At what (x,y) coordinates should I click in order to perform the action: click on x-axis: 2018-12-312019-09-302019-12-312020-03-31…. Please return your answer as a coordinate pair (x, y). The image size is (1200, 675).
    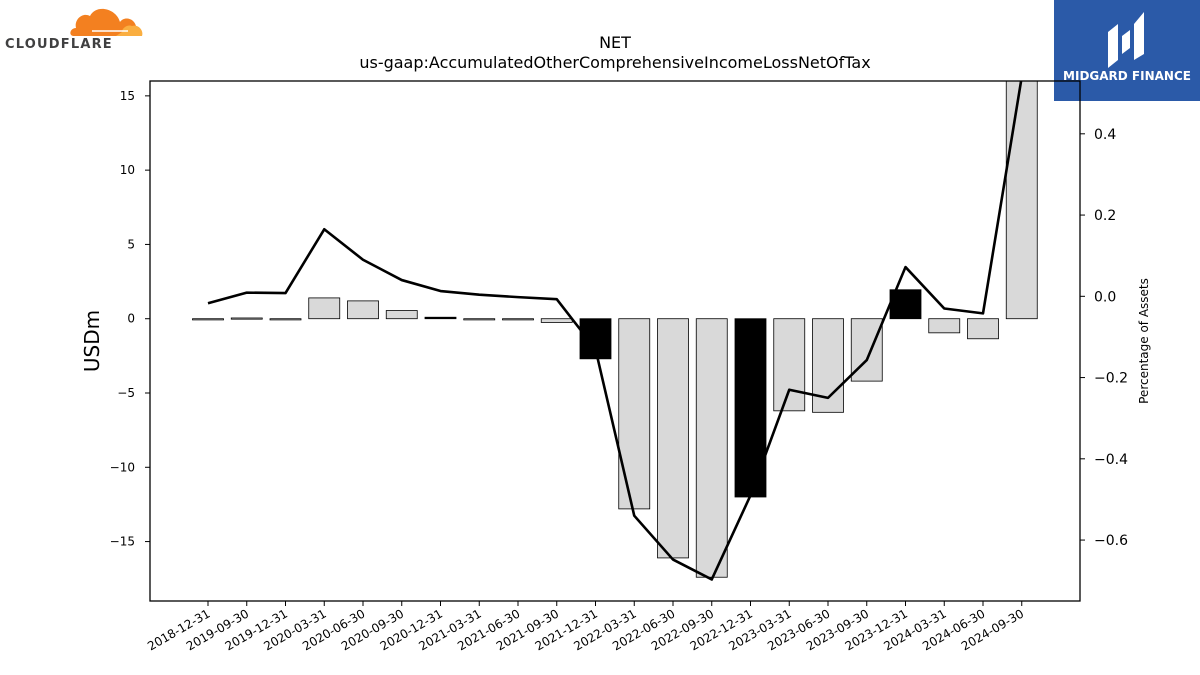
    Looking at the image, I should click on (585, 627).